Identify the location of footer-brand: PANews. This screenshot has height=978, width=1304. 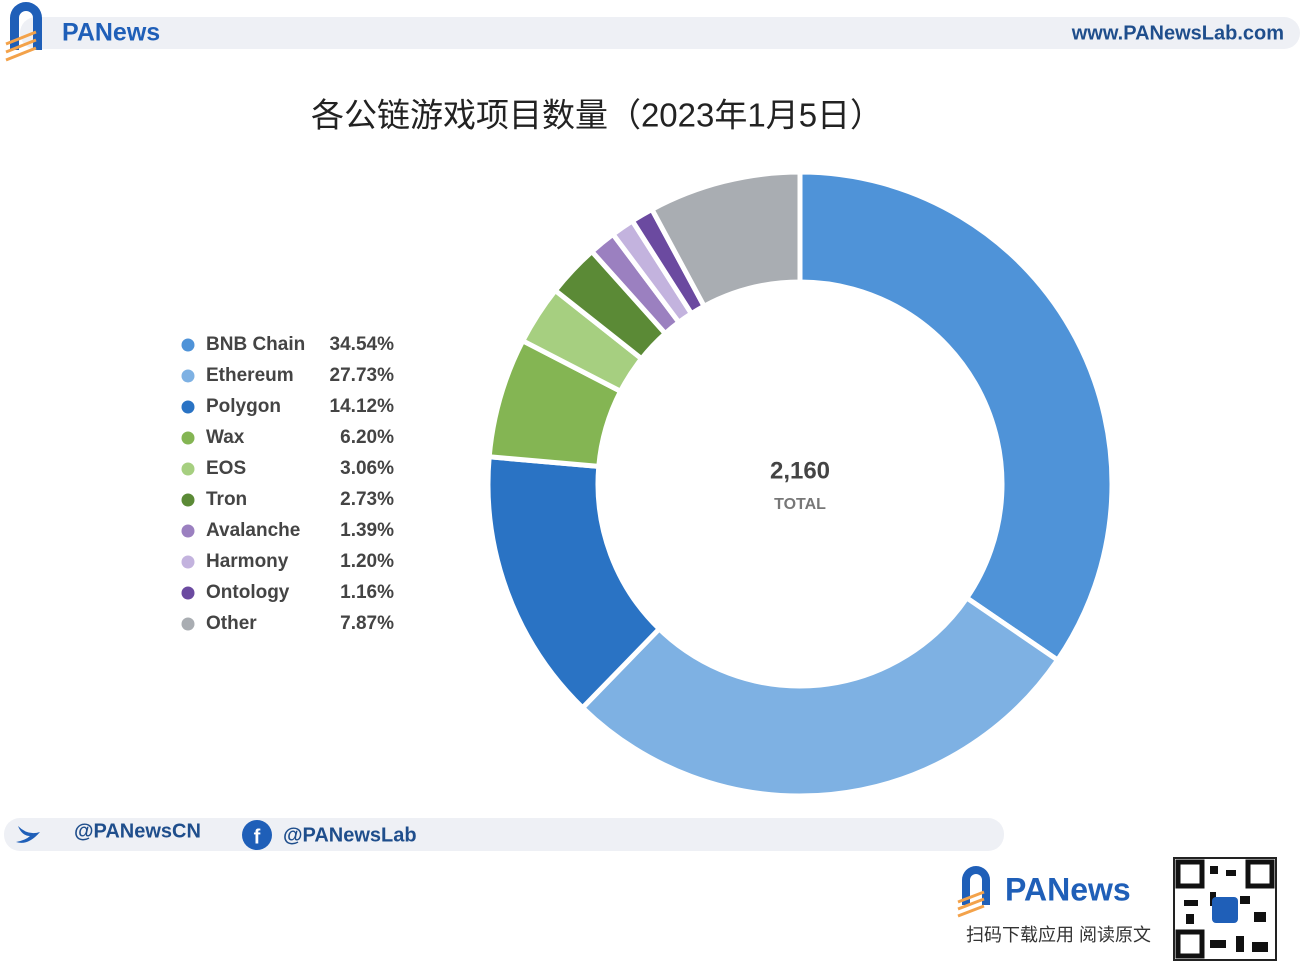
(1068, 889).